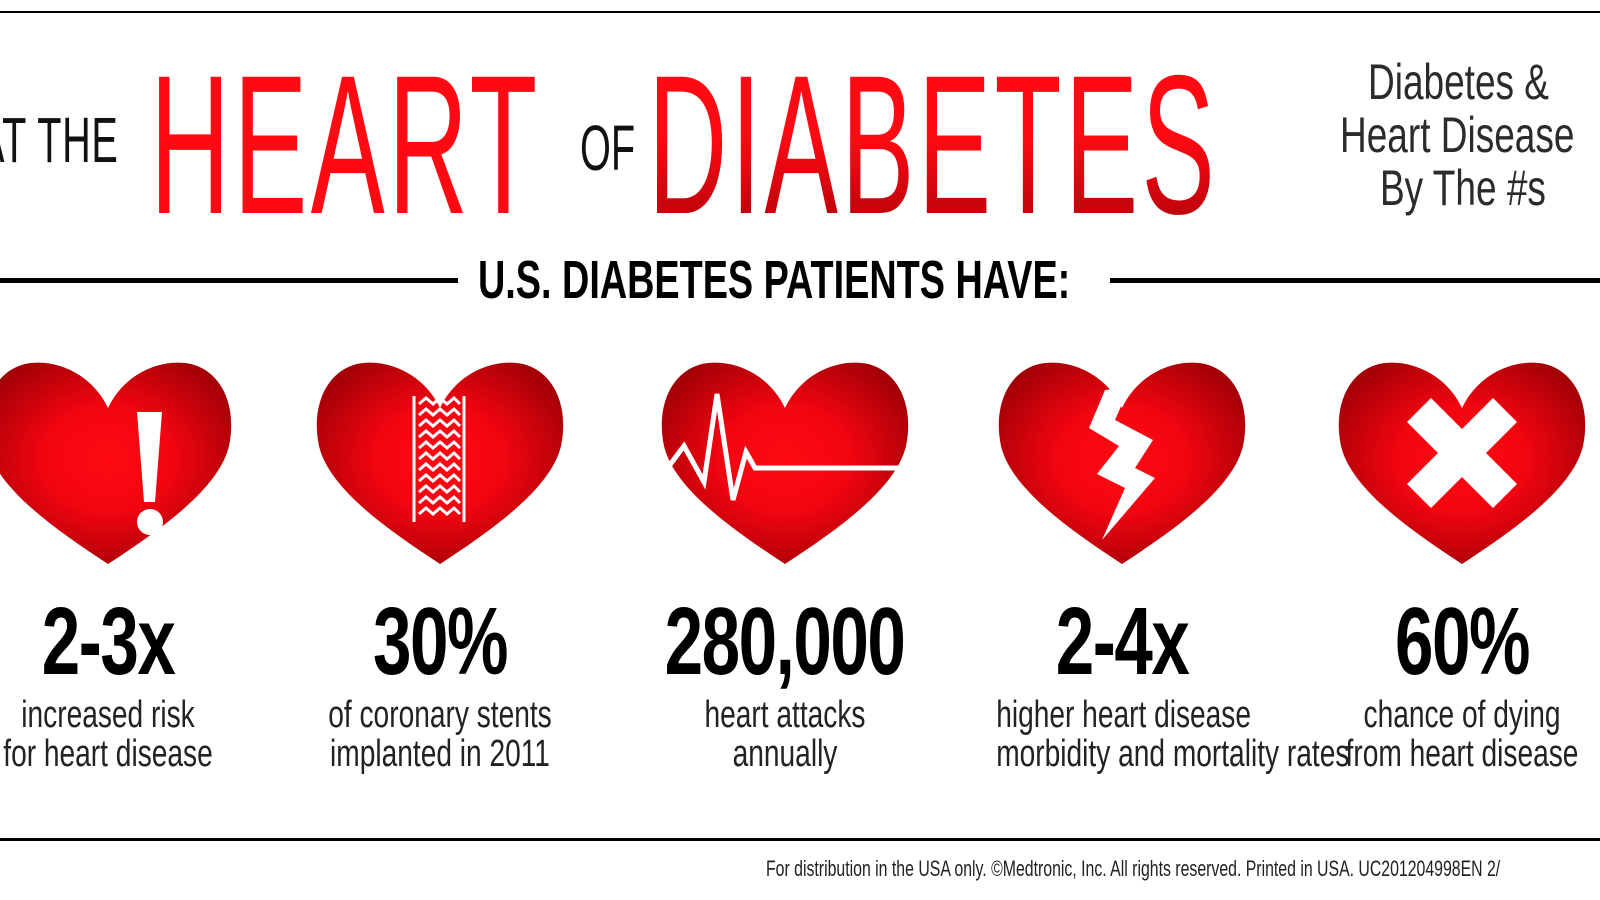  Describe the element at coordinates (1462, 734) in the screenshot. I see `stat-description: chance of dying from heart disease` at that location.